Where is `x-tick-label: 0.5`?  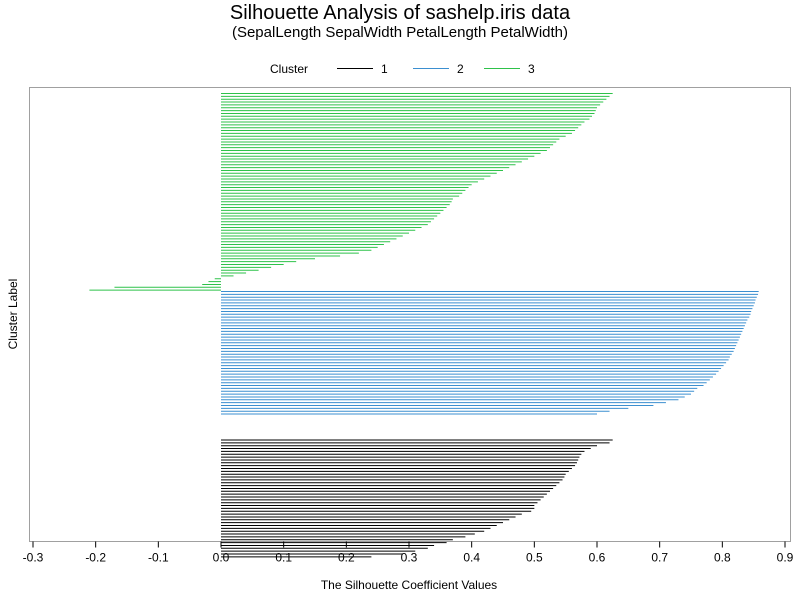
x-tick-label: 0.5 is located at coordinates (534, 558).